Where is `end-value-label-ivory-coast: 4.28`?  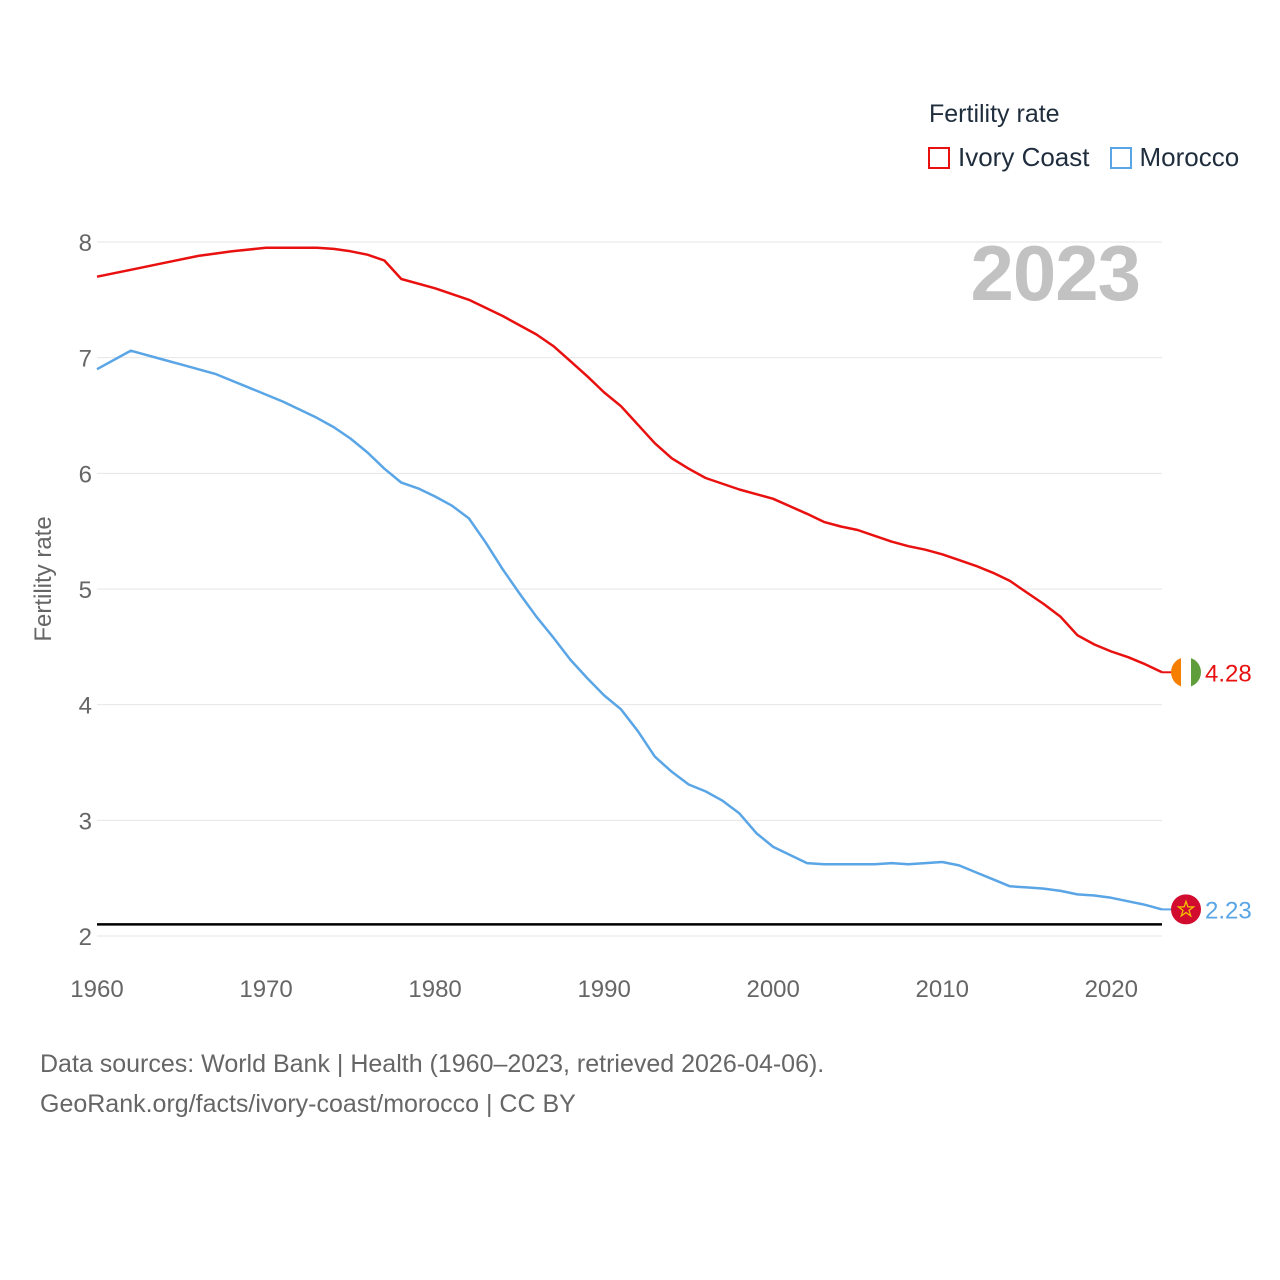 end-value-label-ivory-coast: 4.28 is located at coordinates (1228, 673).